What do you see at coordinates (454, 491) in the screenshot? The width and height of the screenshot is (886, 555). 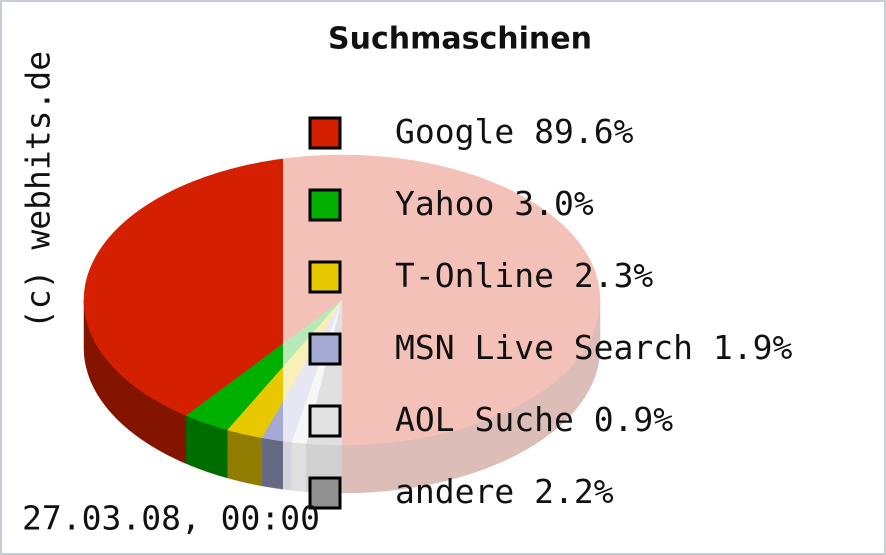 I see `legend-category: andere` at bounding box center [454, 491].